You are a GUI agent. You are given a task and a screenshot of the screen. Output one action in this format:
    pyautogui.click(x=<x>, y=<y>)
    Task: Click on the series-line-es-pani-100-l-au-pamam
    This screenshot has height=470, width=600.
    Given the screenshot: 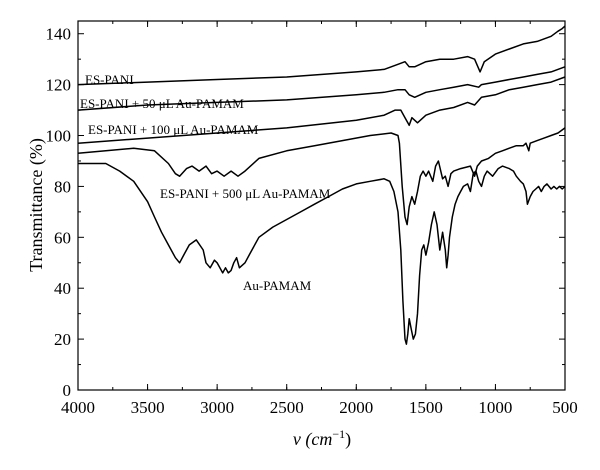 What is the action you would take?
    pyautogui.click(x=321, y=110)
    